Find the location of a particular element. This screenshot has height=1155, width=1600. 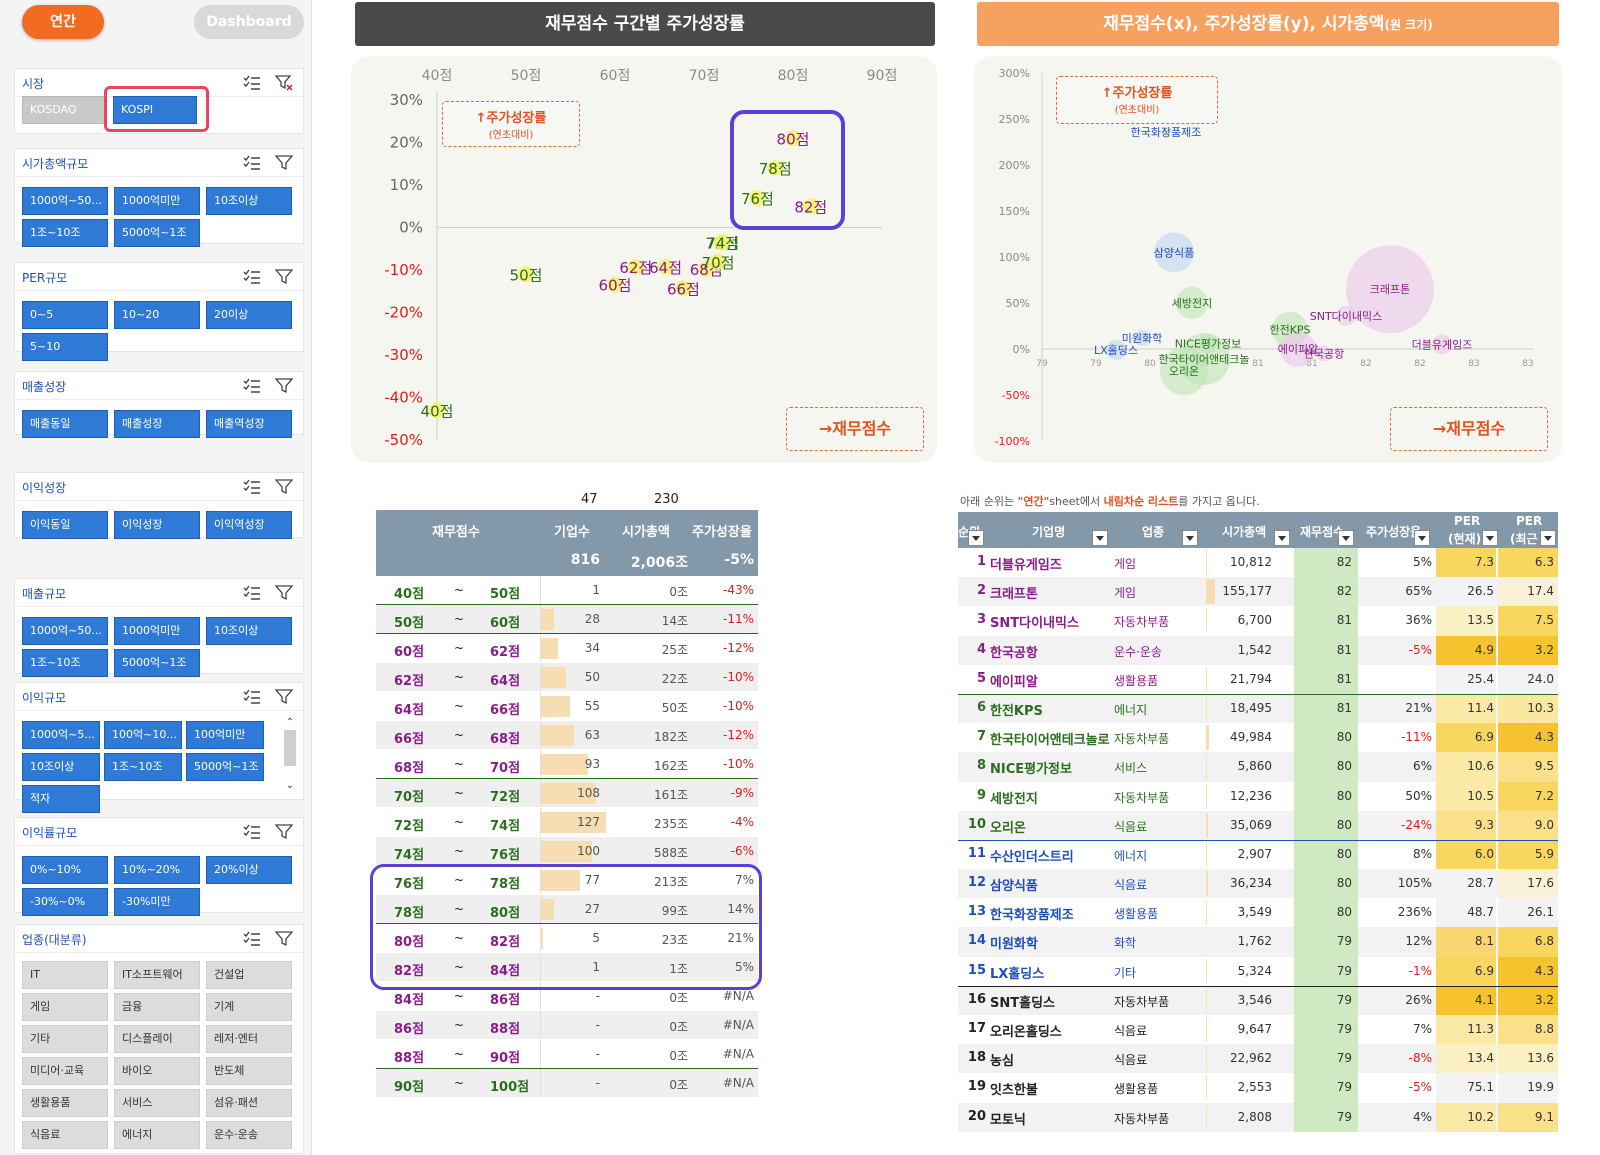

slicer-button: 0~5 is located at coordinates (65, 315).